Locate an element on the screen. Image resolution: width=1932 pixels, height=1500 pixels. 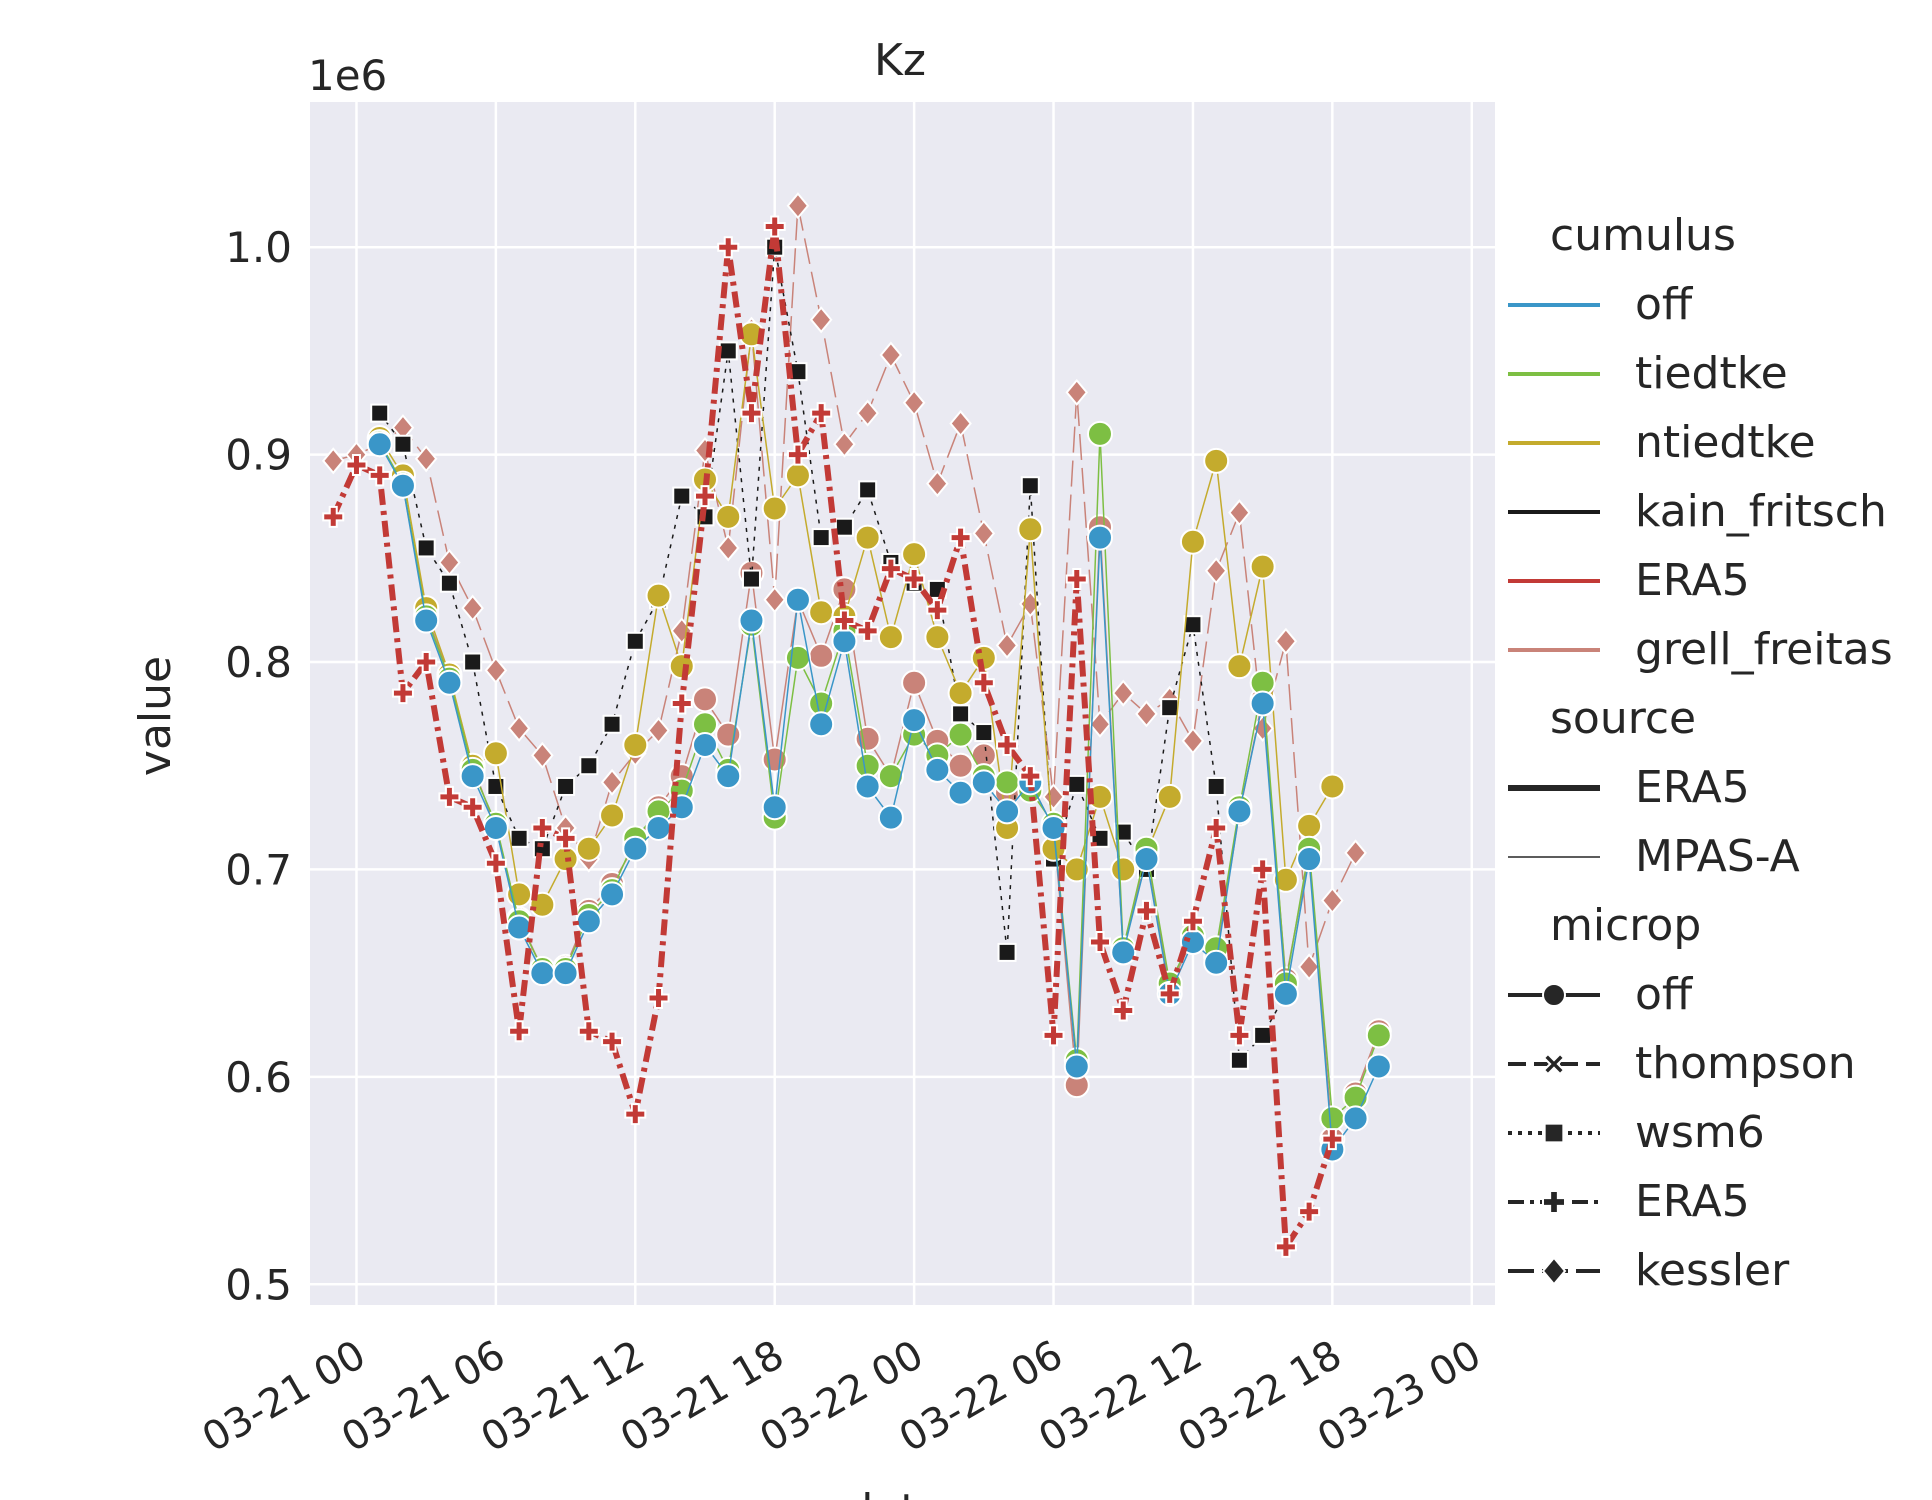
legend-entry-cumulus-kain_fritsch: kain_fritsch is located at coordinates (1710, 511).